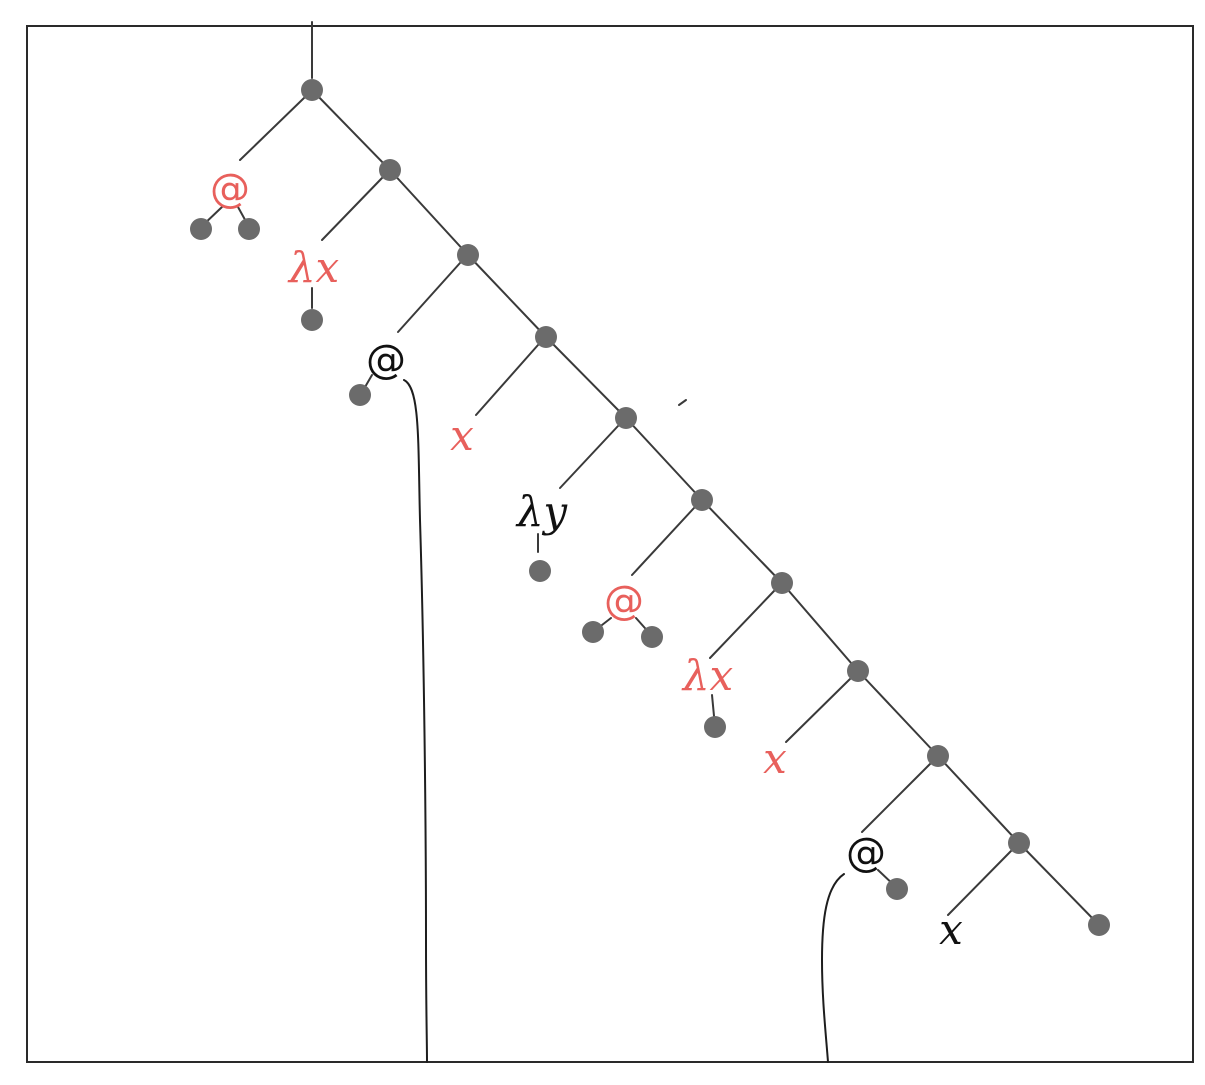 This screenshot has height=1085, width=1205. Describe the element at coordinates (682, 402) in the screenshot. I see `stray-mark` at that location.